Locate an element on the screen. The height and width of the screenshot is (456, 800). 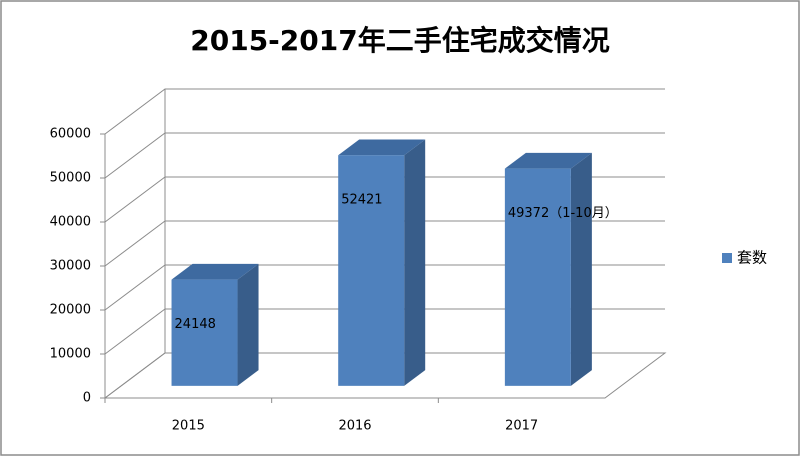
y-tick-label: 10000 is located at coordinates (70, 354).